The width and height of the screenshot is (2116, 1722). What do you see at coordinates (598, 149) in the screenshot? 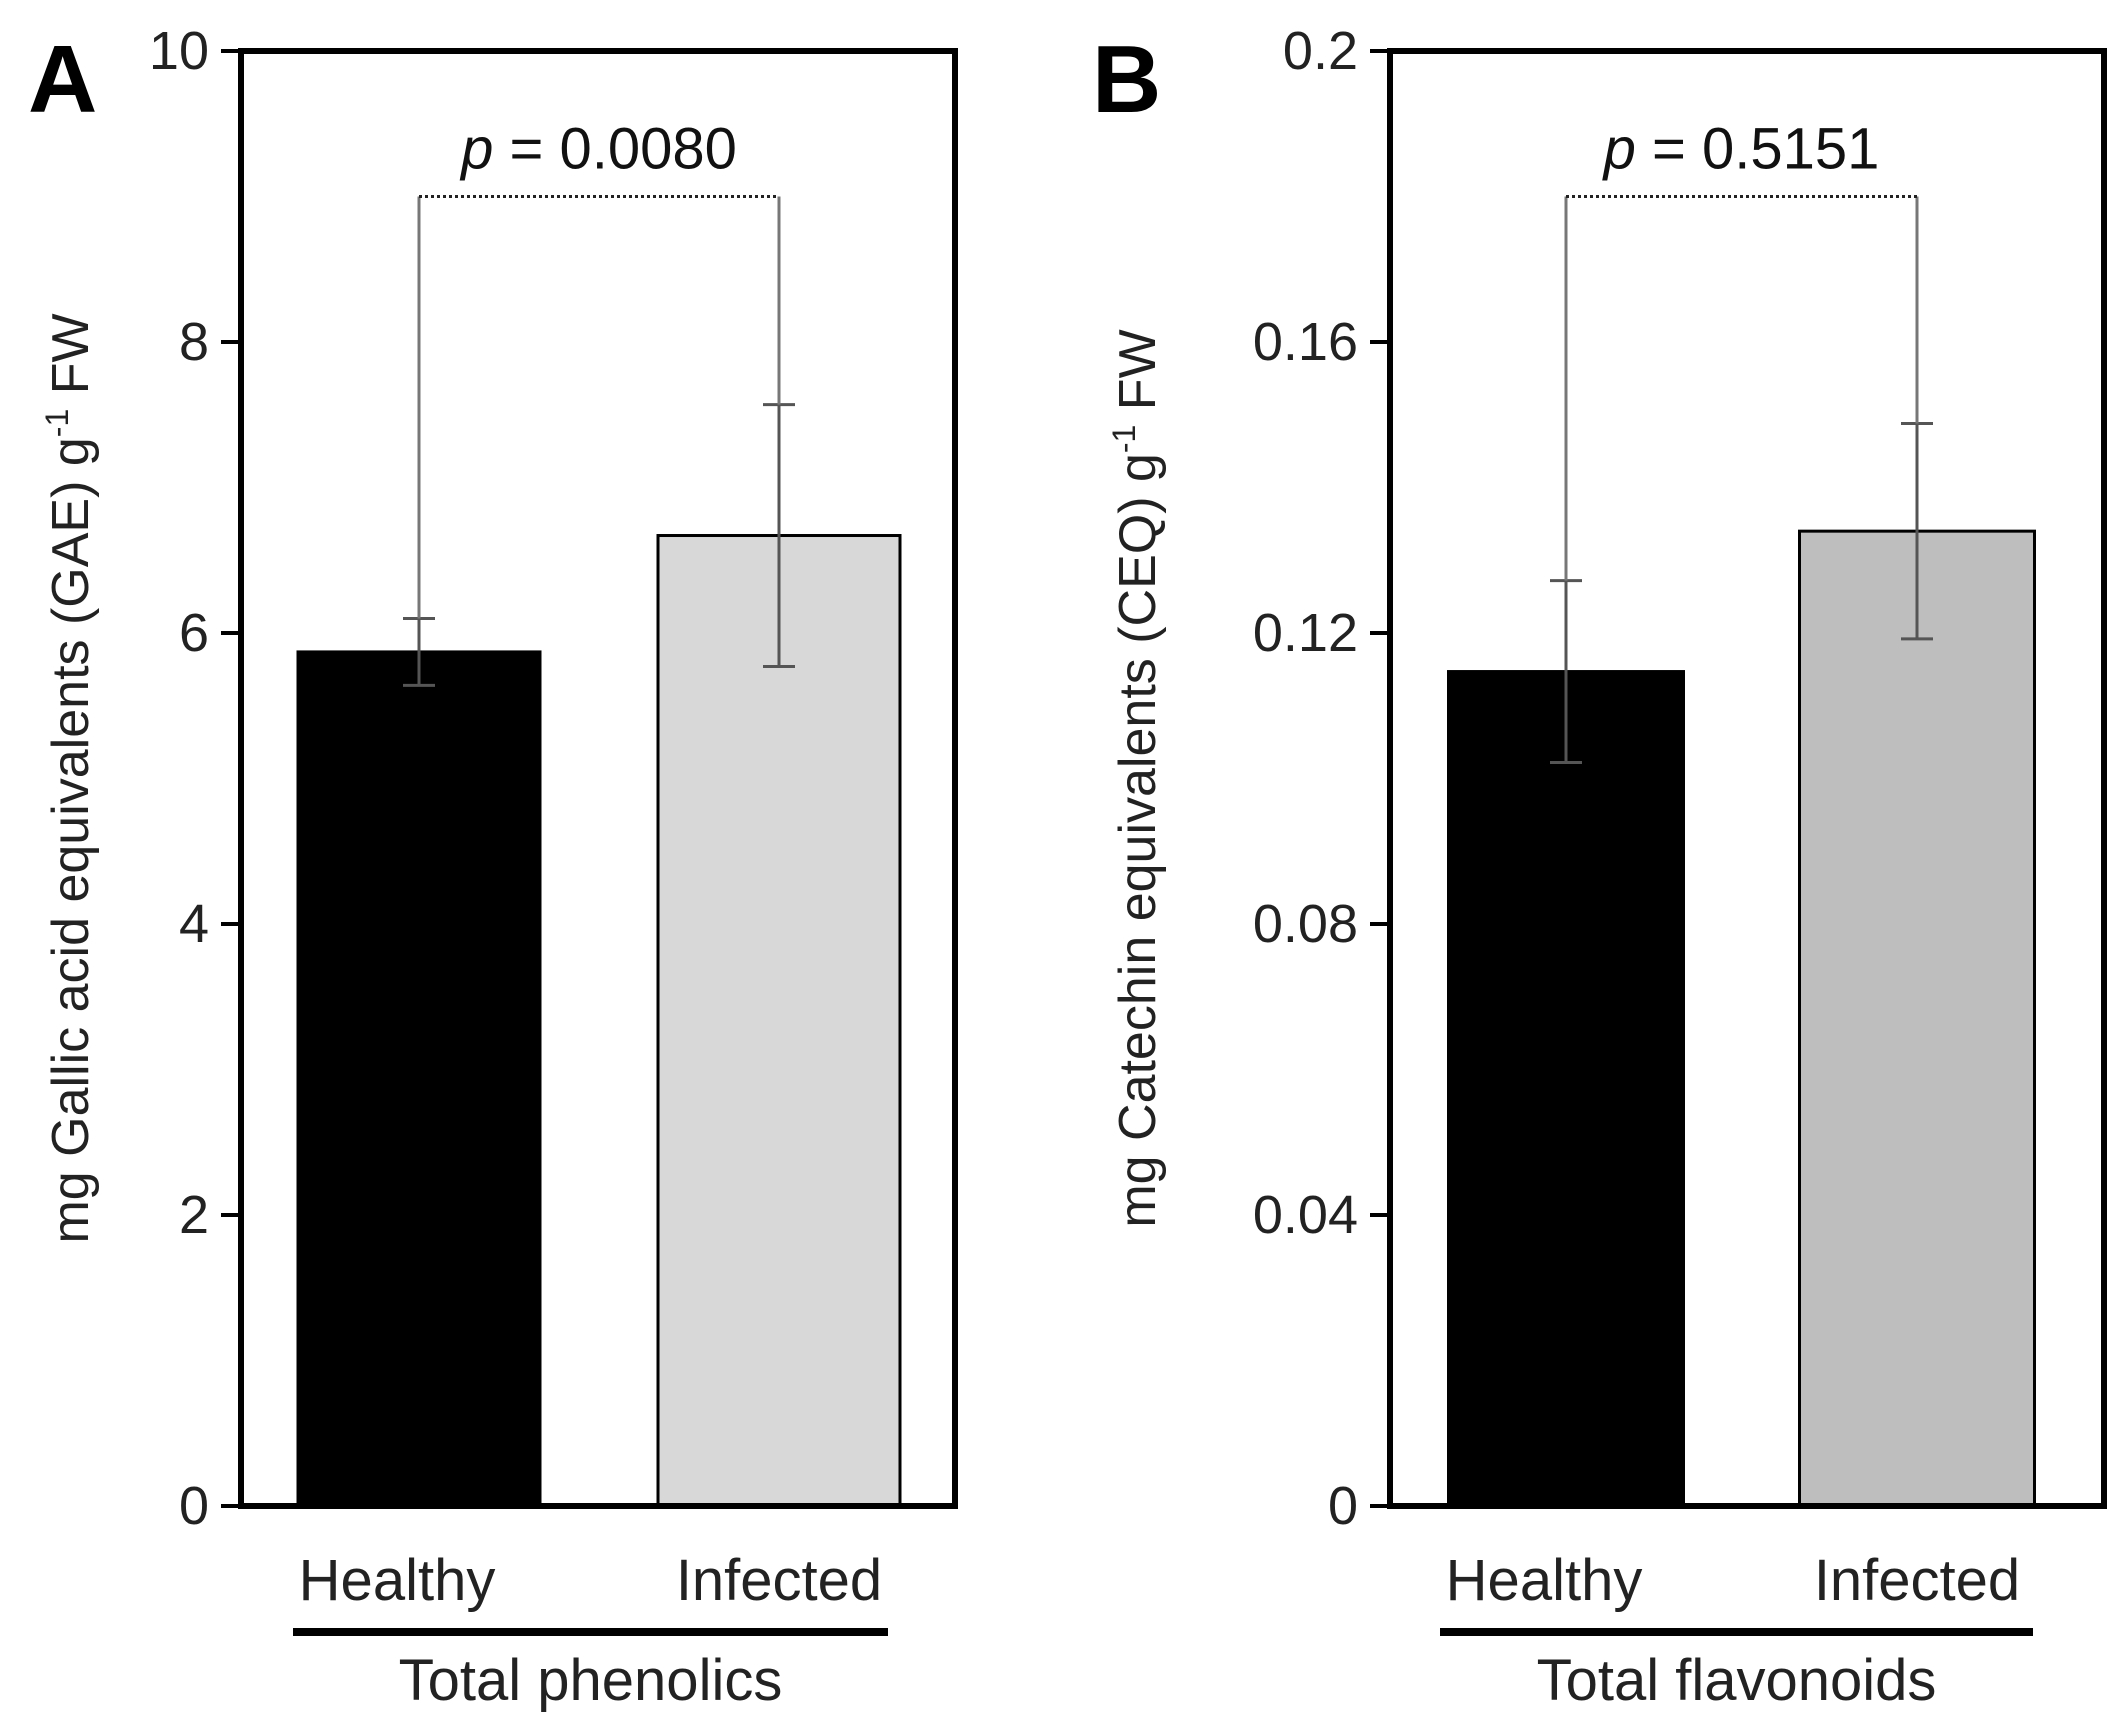
I see `p-value-label: p = 0.0080` at bounding box center [598, 149].